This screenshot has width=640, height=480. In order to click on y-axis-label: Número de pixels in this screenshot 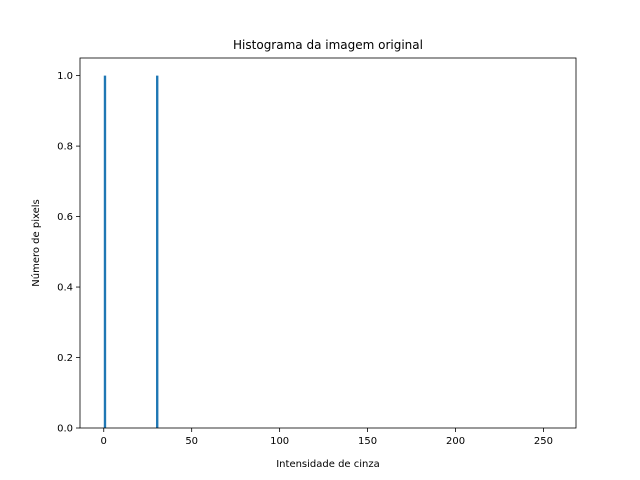, I will do `click(36, 242)`.